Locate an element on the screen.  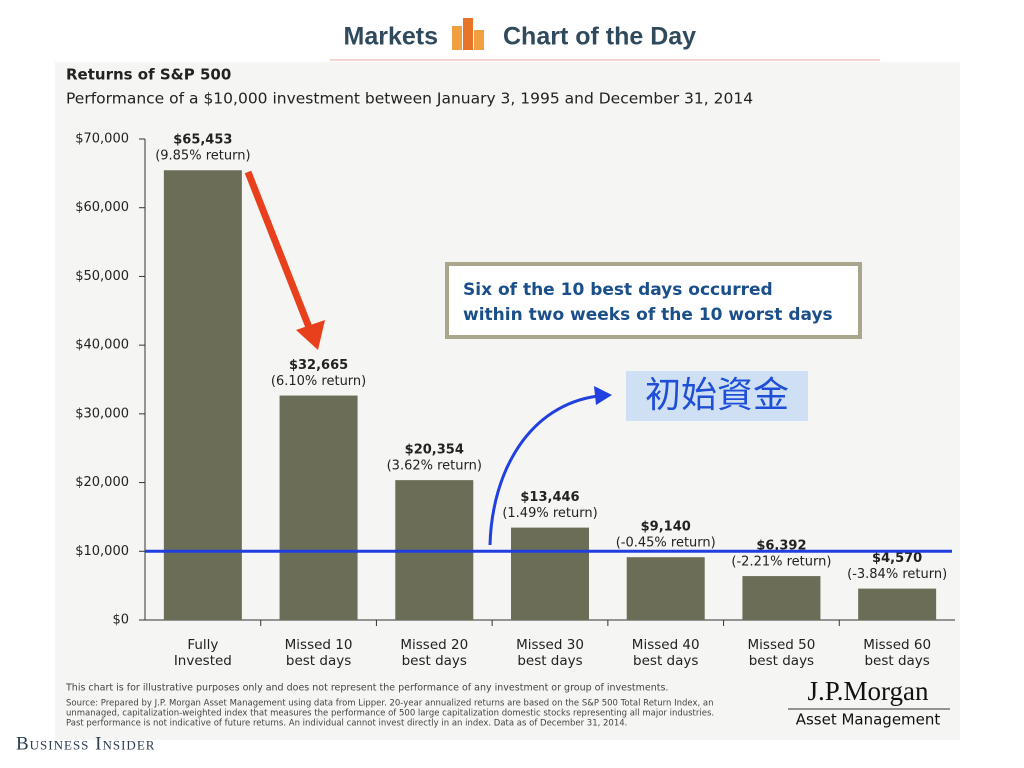
x-tick-label: Missed 20 is located at coordinates (434, 645).